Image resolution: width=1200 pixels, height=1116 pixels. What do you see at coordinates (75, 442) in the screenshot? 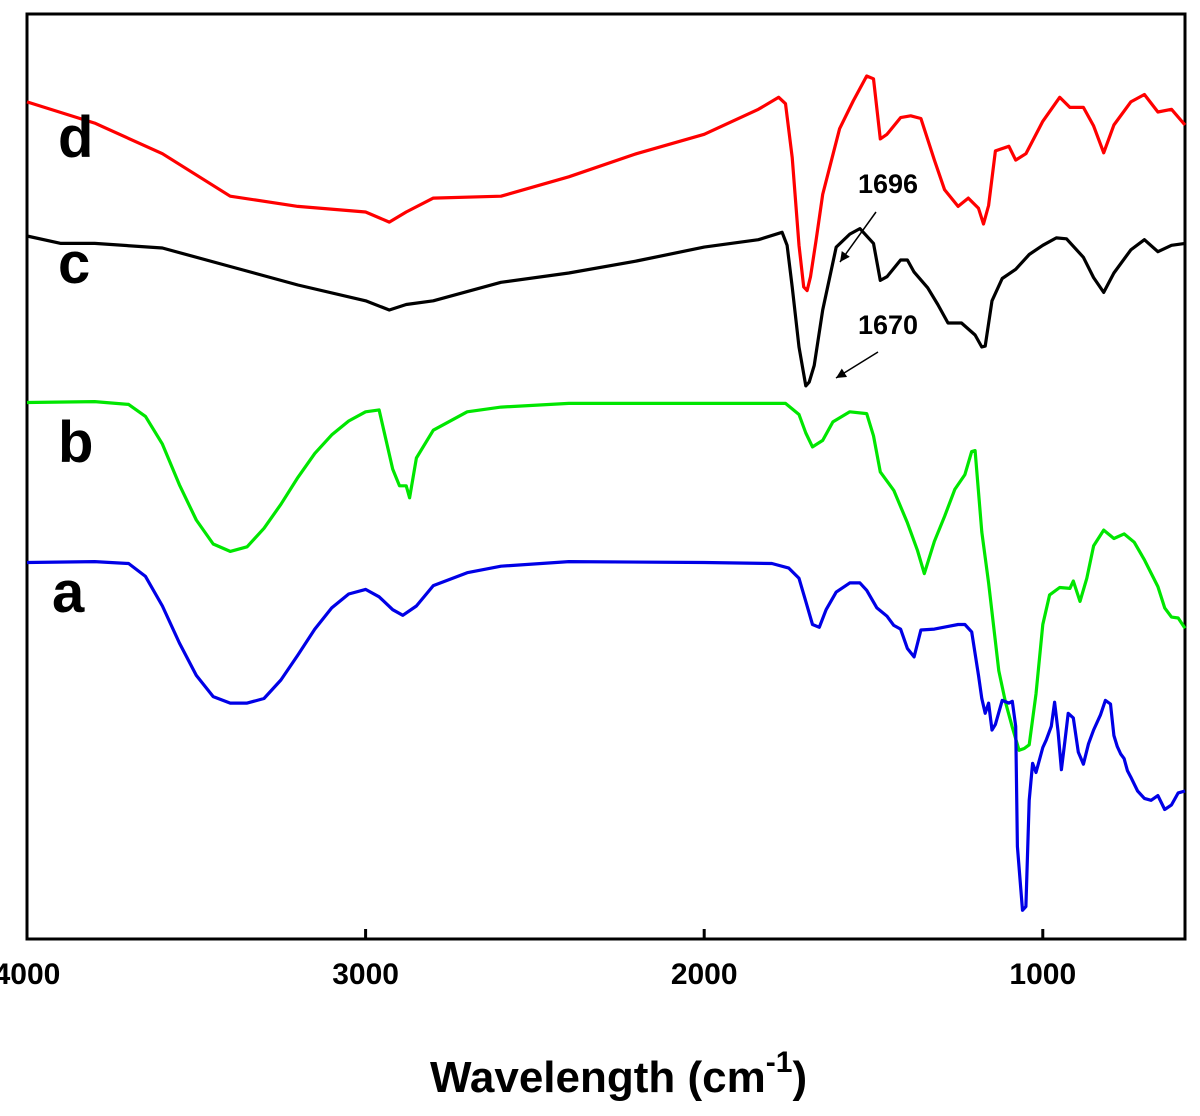
I see `series-label-b: b` at bounding box center [75, 442].